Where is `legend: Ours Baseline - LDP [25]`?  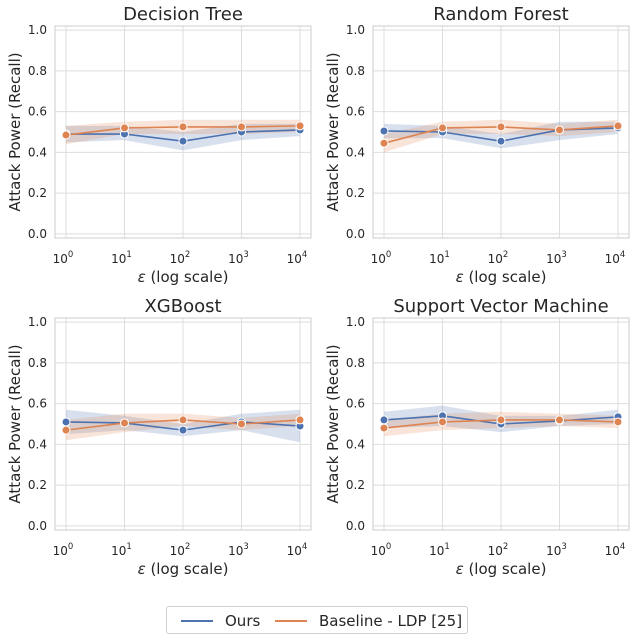
legend: Ours Baseline - LDP [25] is located at coordinates (317, 620).